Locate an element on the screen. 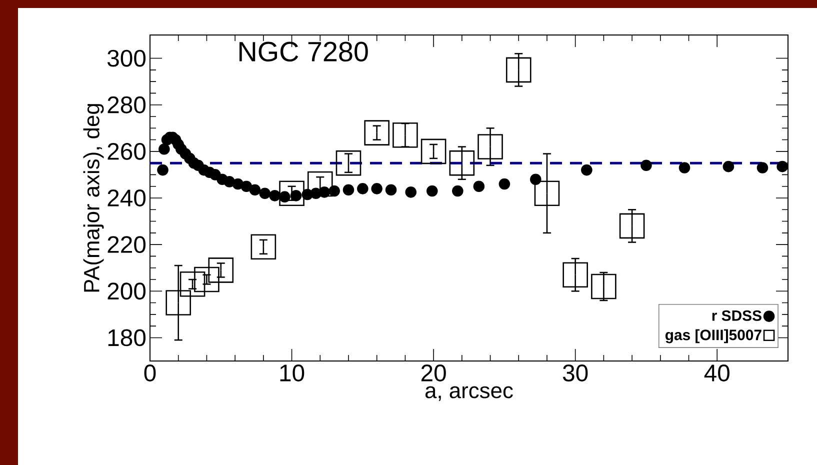 The width and height of the screenshot is (817, 465). y-tick-label: 300 is located at coordinates (126, 58).